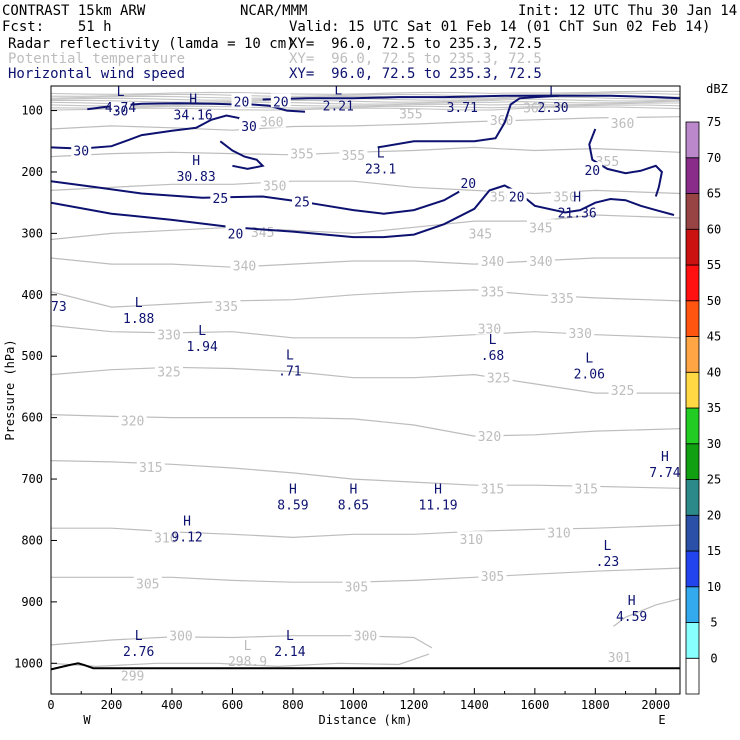 The height and width of the screenshot is (740, 740). What do you see at coordinates (498, 379) in the screenshot?
I see `theta-label: 325` at bounding box center [498, 379].